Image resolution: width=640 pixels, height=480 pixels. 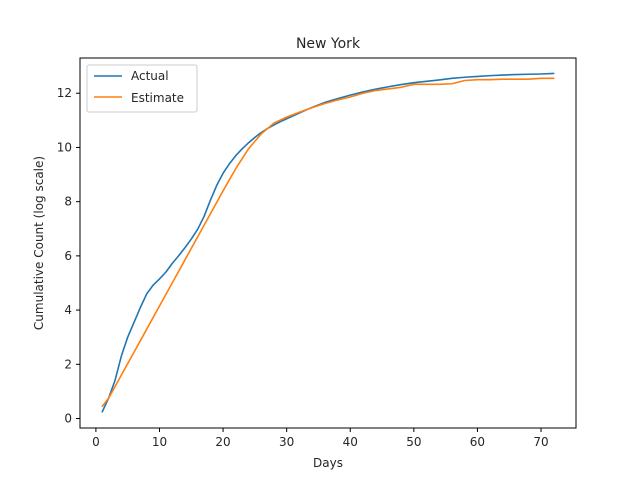 I want to click on x-tick-label: 40, so click(x=350, y=442).